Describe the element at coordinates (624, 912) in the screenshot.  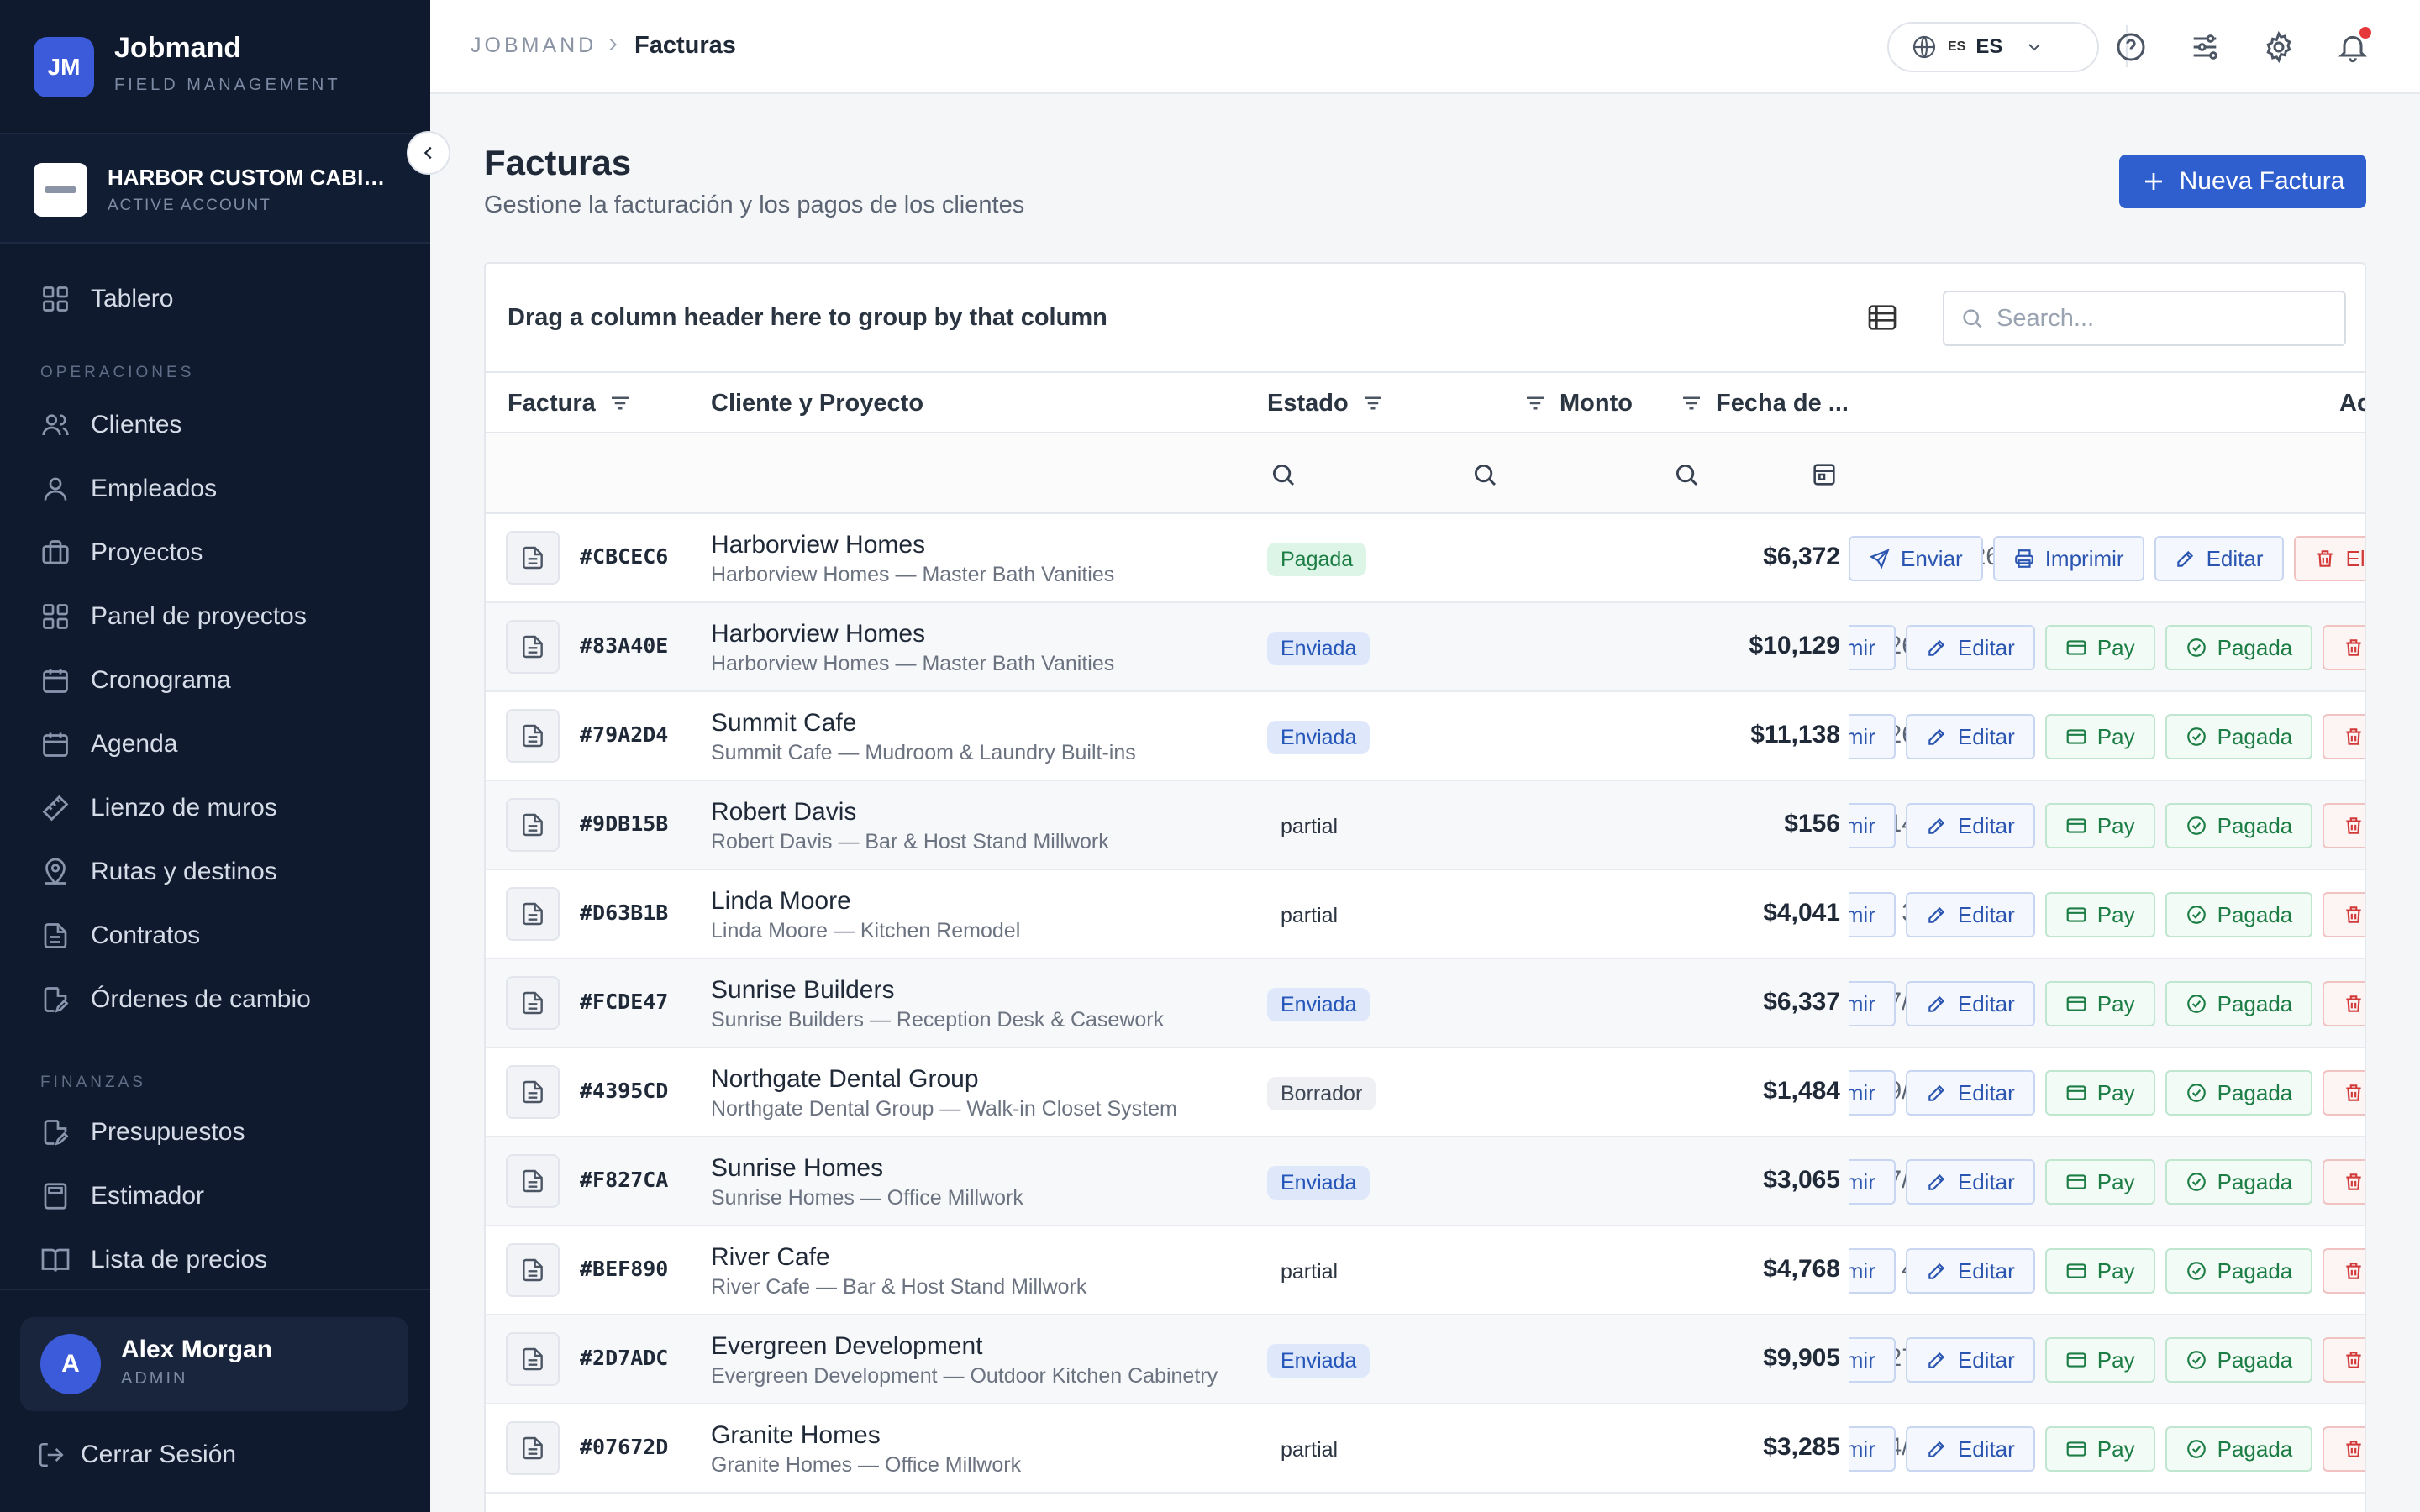
I see `invoice-number: #D63B1B` at that location.